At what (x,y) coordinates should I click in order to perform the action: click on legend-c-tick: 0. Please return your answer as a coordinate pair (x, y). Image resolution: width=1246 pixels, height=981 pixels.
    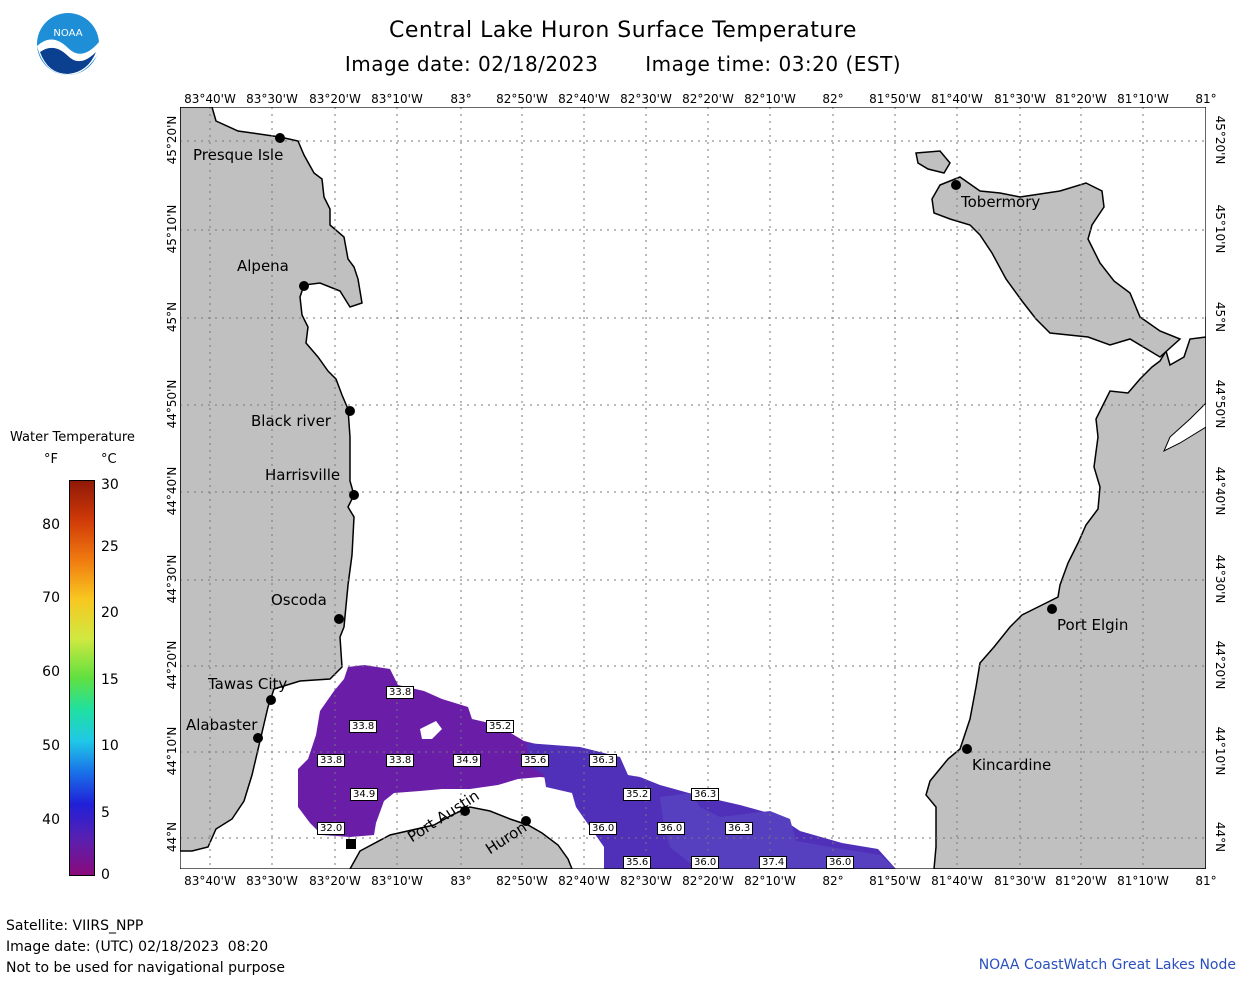
    Looking at the image, I should click on (105, 875).